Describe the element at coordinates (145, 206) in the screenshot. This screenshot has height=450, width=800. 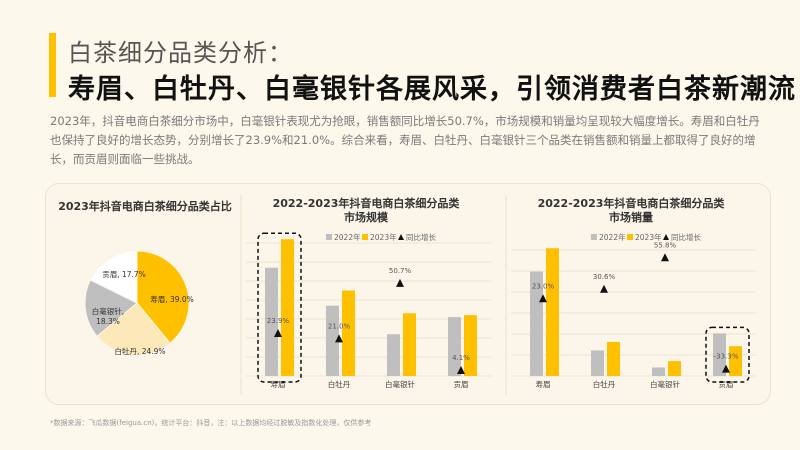
I see `pie-title: 2023年抖音电商白茶细分品类占比` at that location.